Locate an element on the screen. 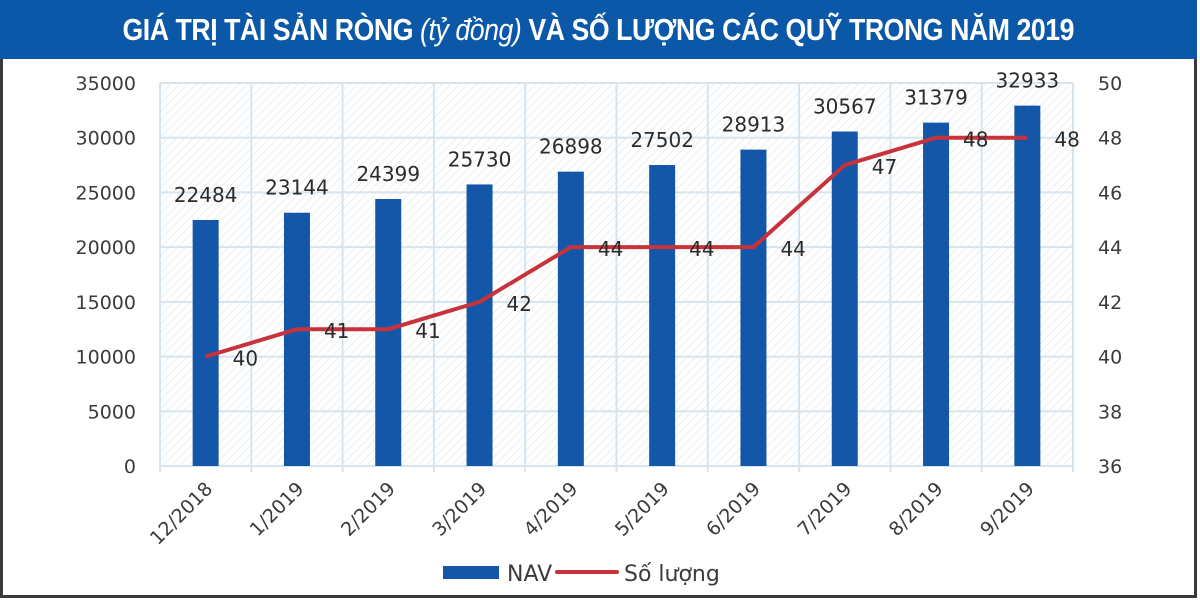 Image resolution: width=1200 pixels, height=601 pixels. right-axis-tick: 40 is located at coordinates (1110, 358).